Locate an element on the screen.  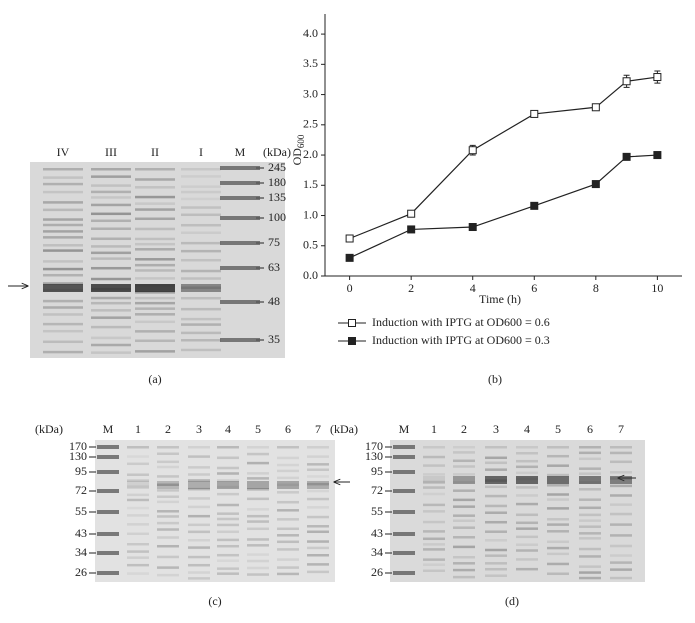
lane-label: 2 is located at coordinates (168, 429).